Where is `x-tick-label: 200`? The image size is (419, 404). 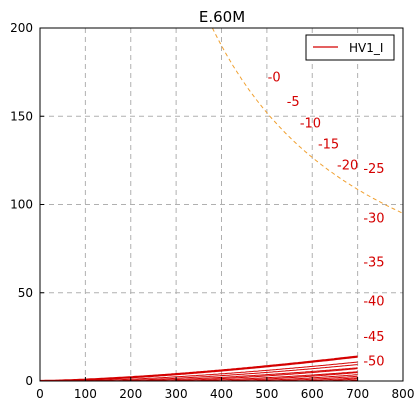
x-tick-label: 200 is located at coordinates (130, 394).